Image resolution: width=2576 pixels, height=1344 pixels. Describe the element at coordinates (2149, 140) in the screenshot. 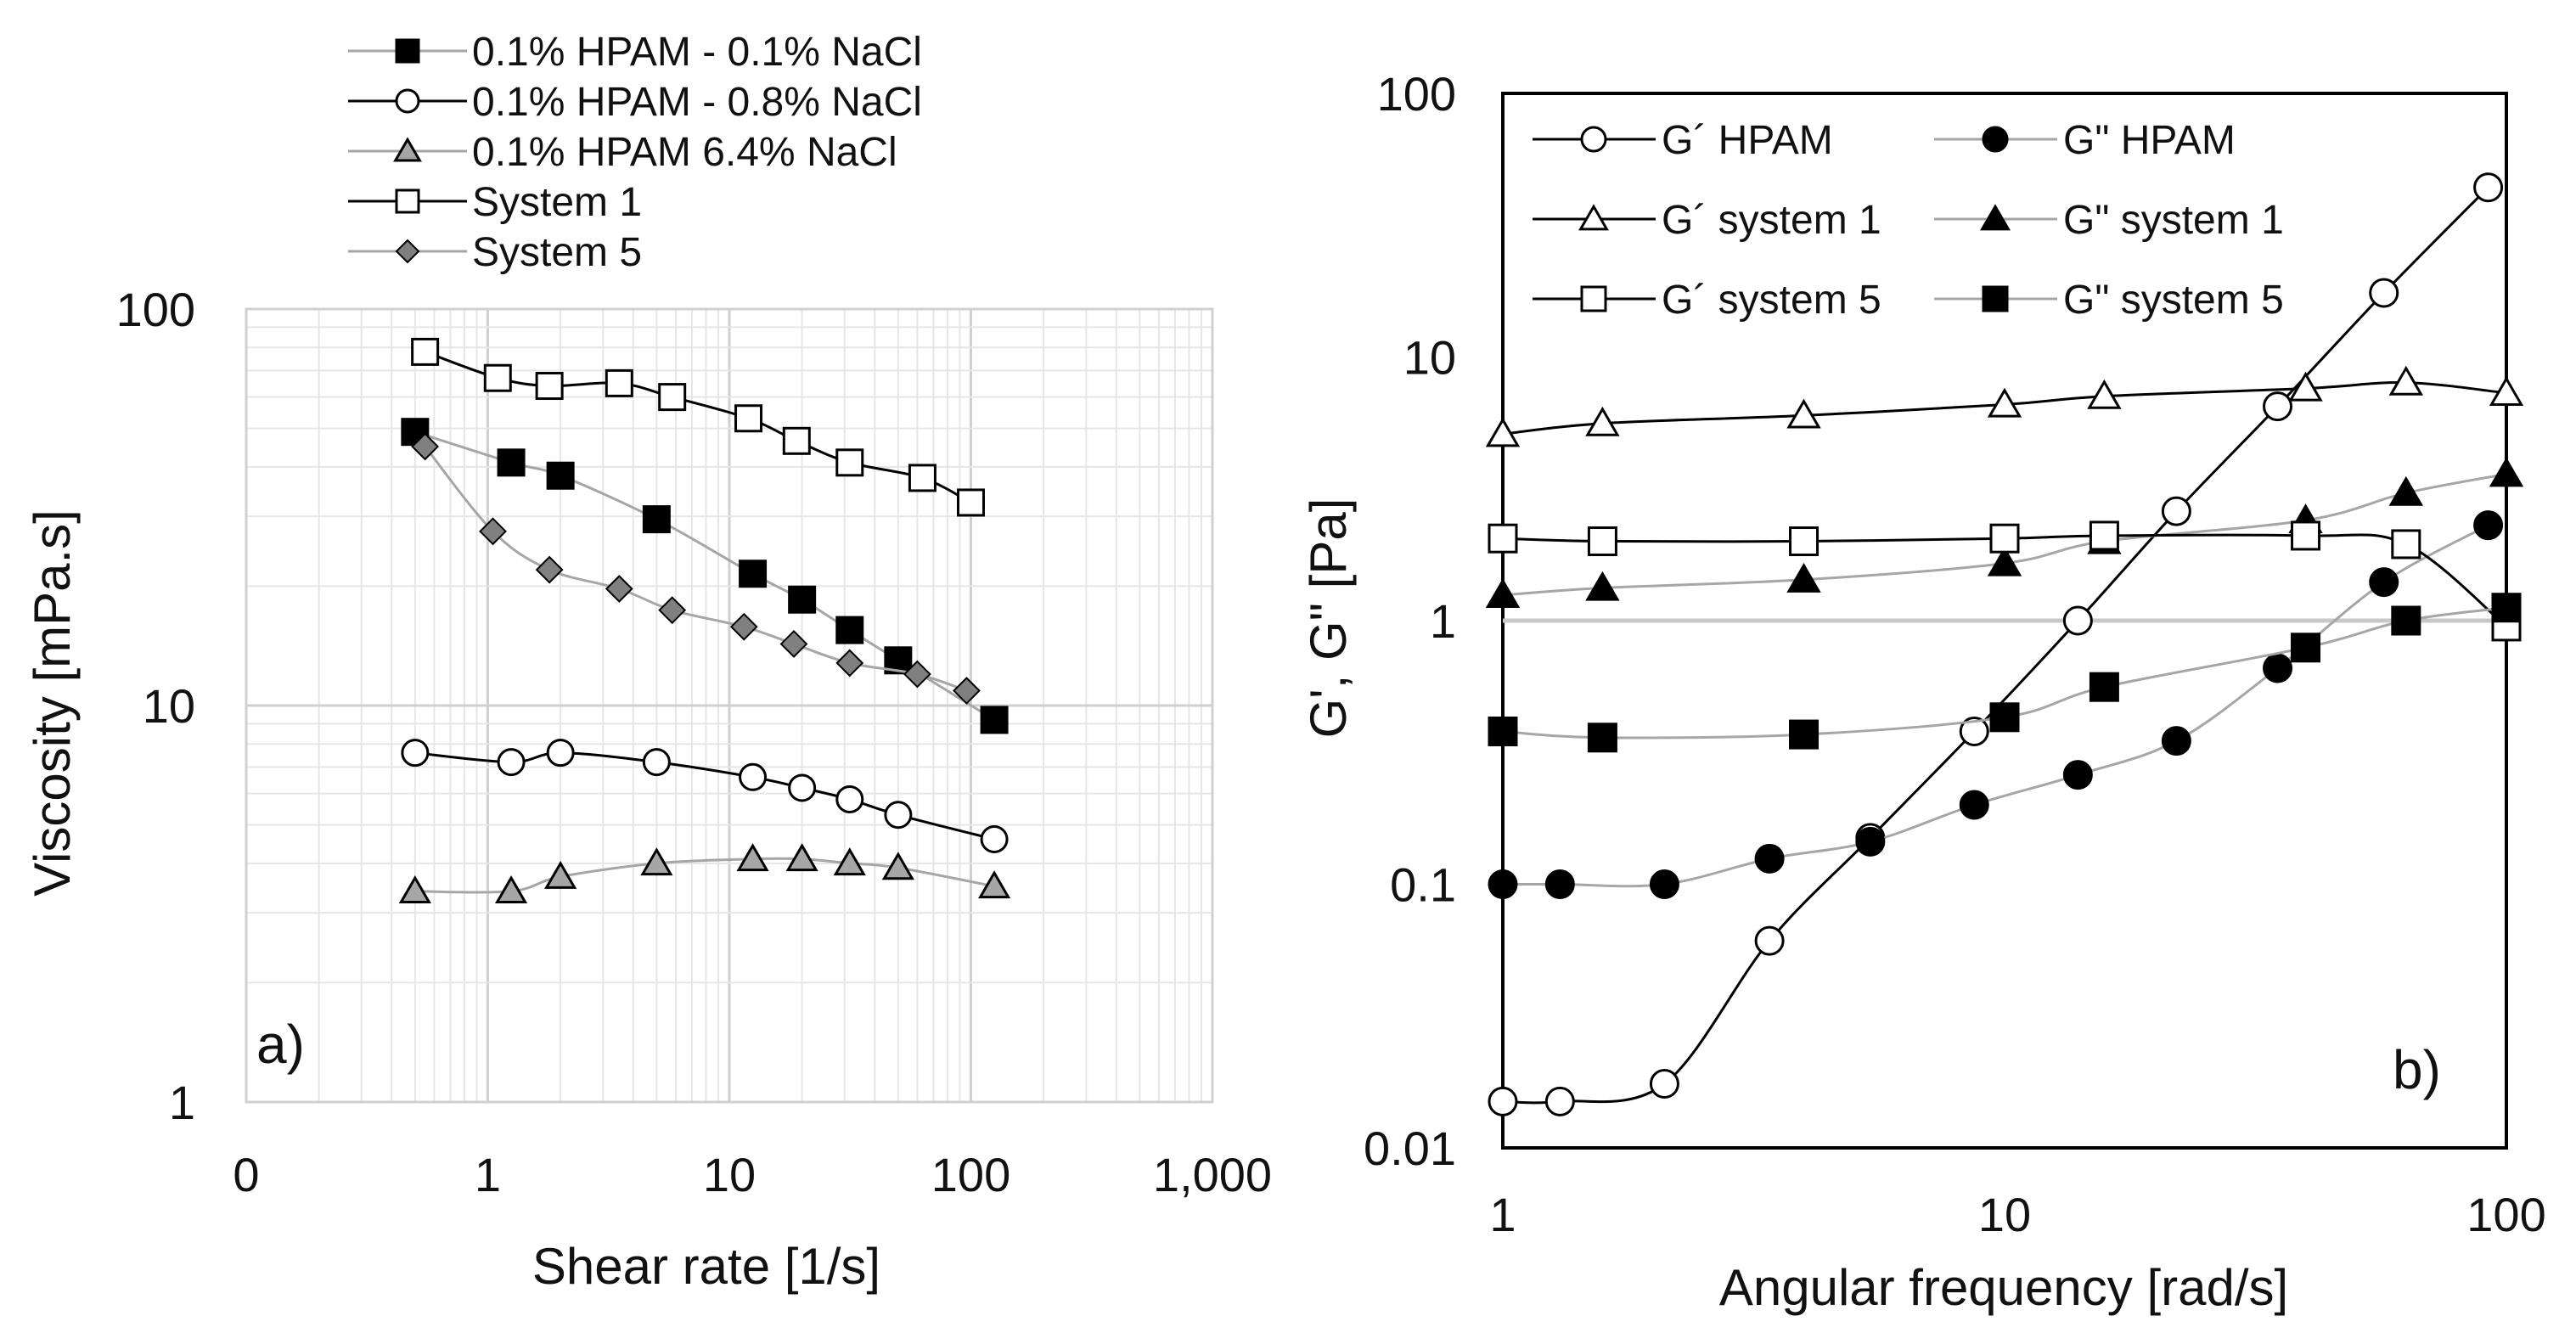

I see `legend-label: G" HPAM` at that location.